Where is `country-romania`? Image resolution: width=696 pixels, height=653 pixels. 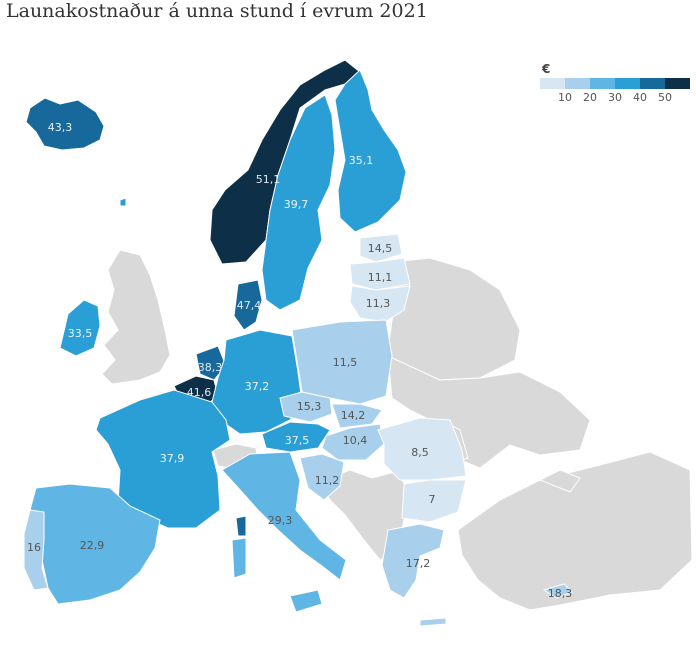
country-romania is located at coordinates (422, 449).